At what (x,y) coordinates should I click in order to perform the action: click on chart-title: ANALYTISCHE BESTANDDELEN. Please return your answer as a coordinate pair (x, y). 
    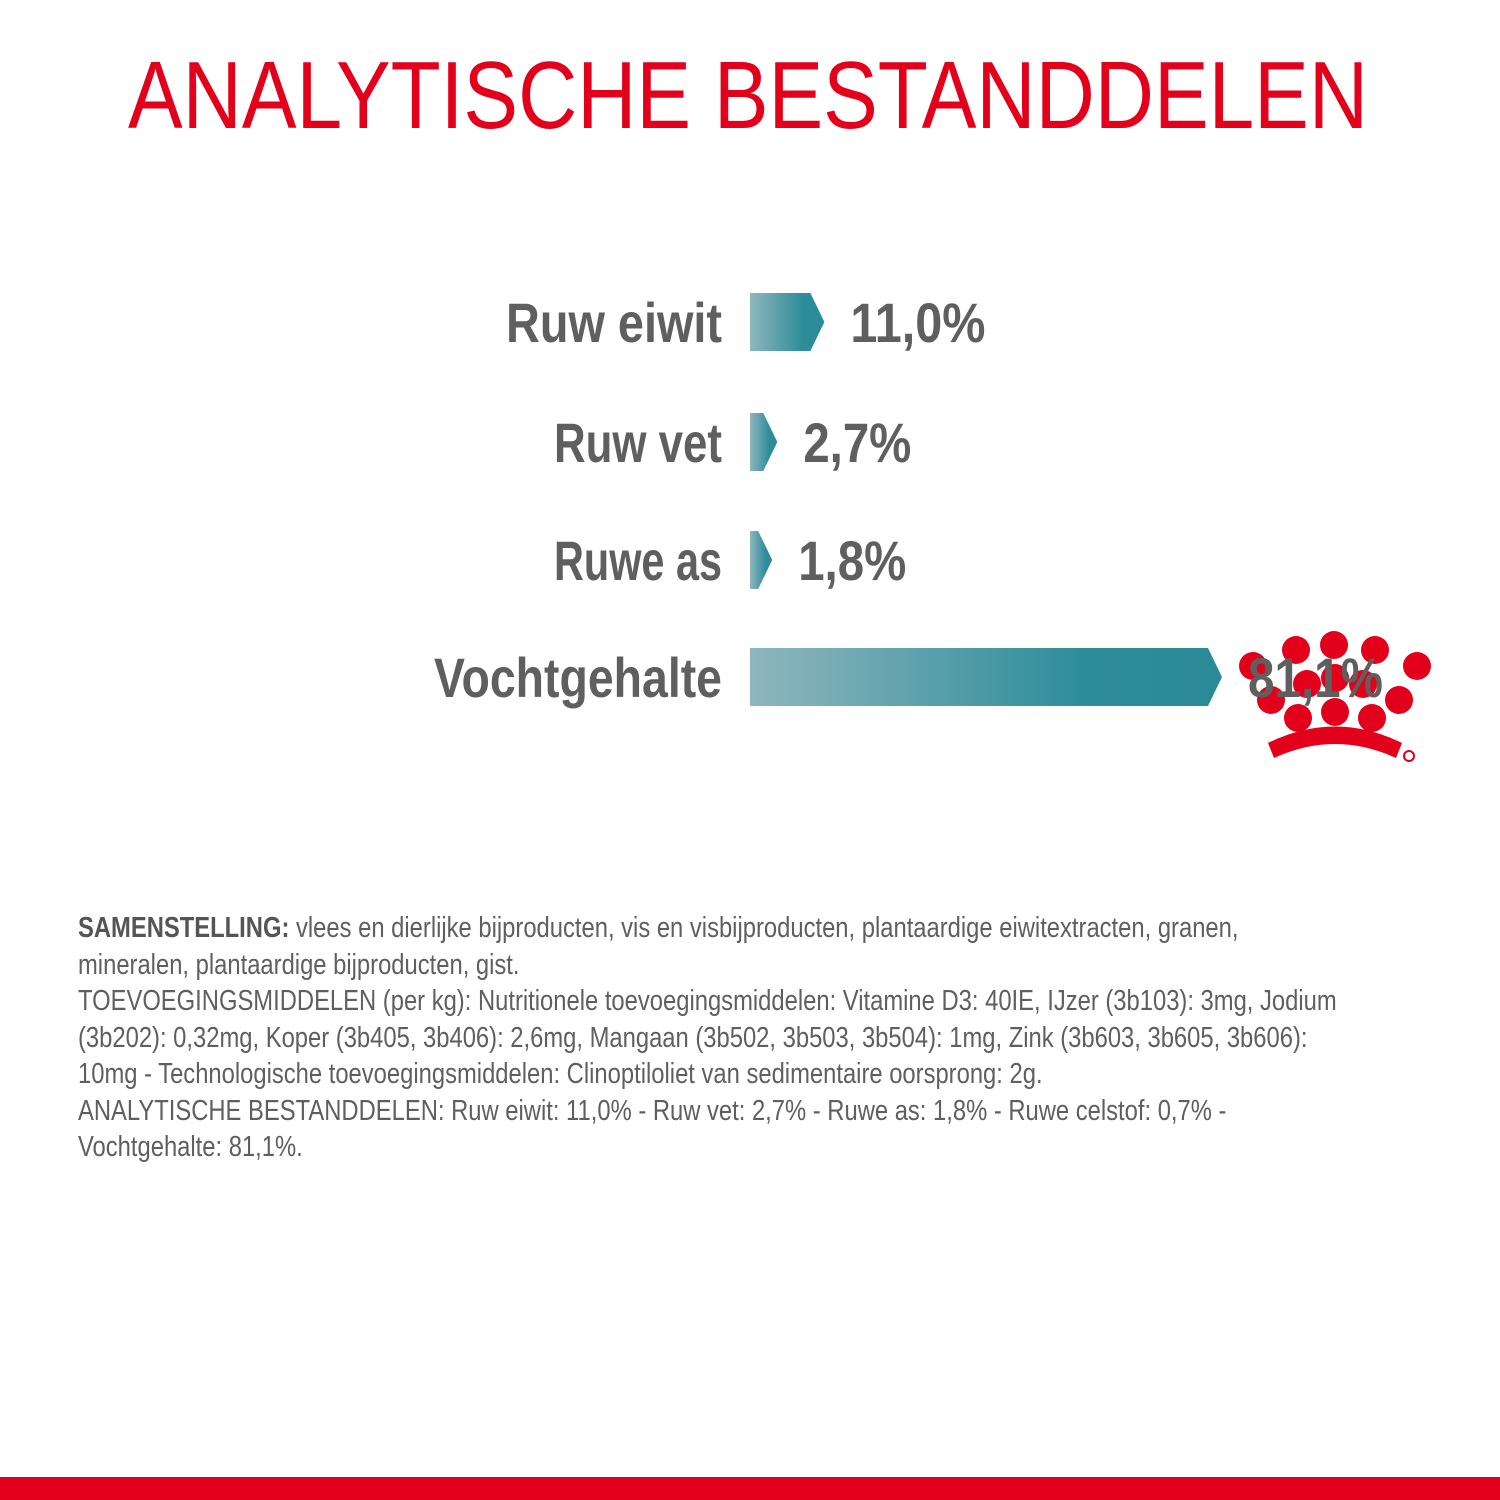
    Looking at the image, I should click on (748, 95).